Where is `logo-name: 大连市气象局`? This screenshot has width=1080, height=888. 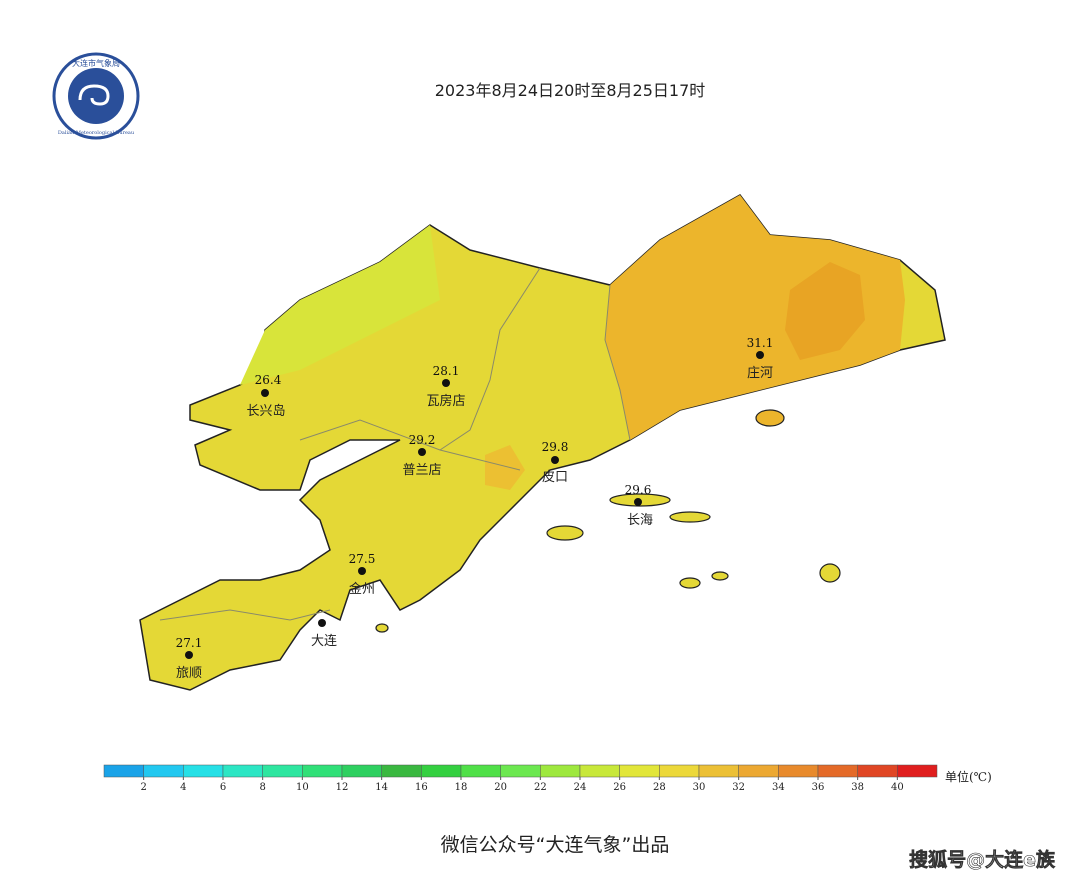 logo-name: 大连市气象局 is located at coordinates (96, 63).